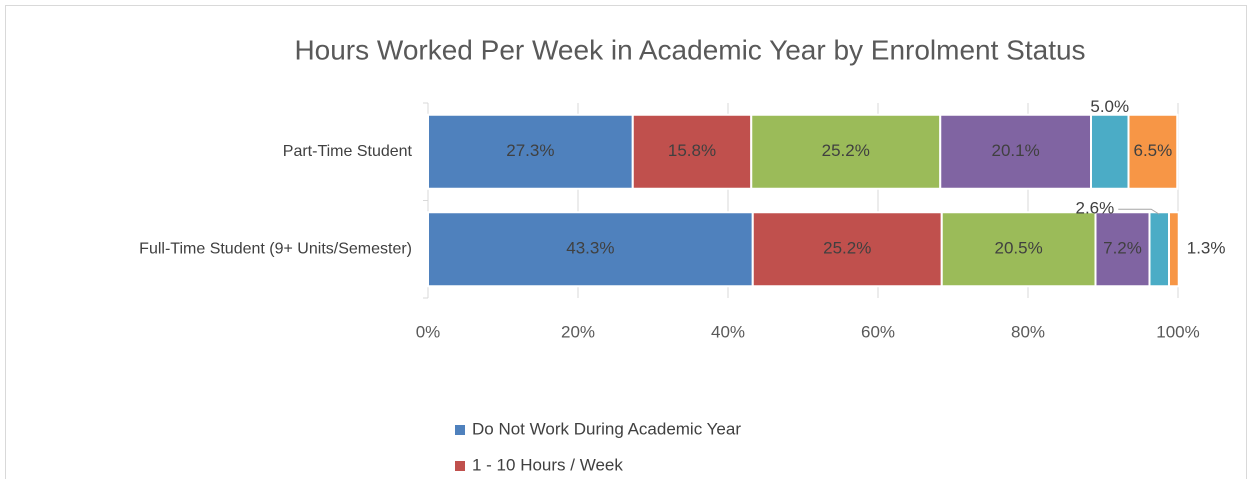  Describe the element at coordinates (1095, 208) in the screenshot. I see `data-label: 2.6%` at that location.